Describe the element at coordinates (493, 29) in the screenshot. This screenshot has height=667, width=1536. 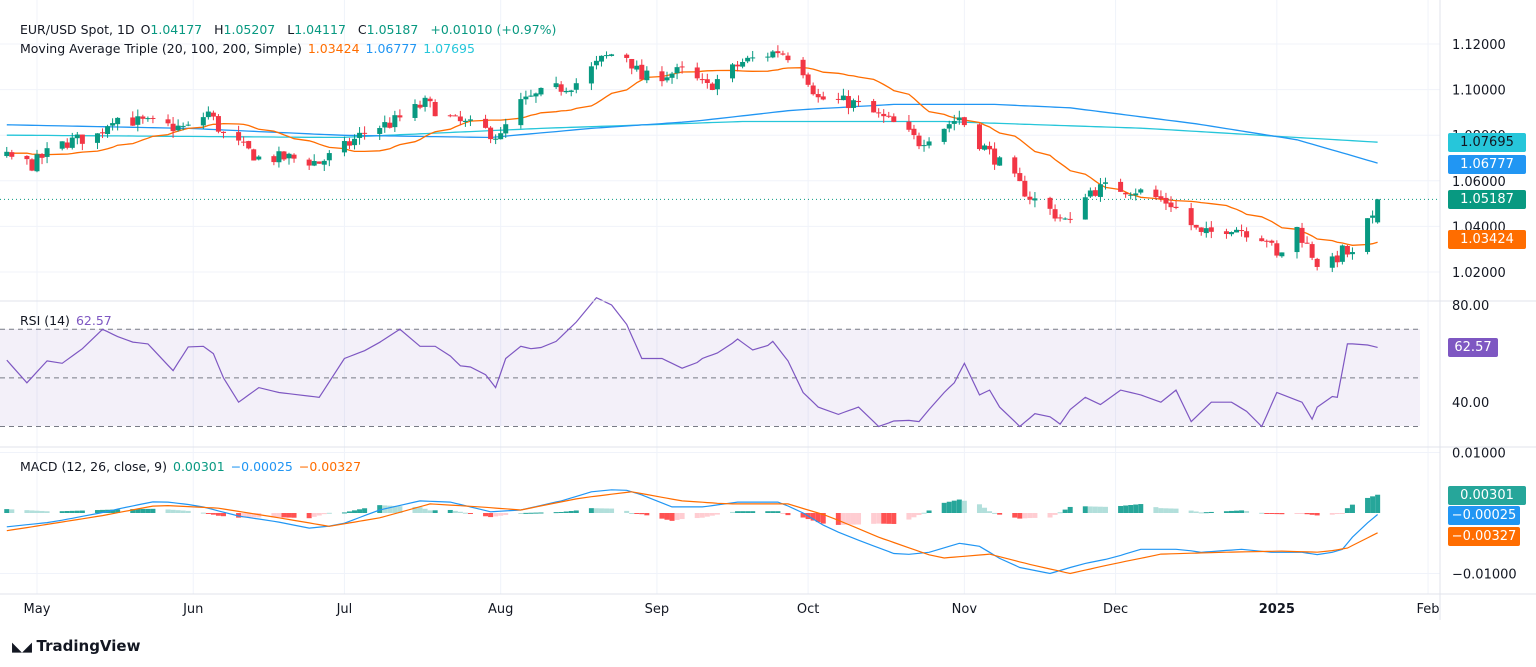
I see `change-value: +0.01010 (+0.97%)` at that location.